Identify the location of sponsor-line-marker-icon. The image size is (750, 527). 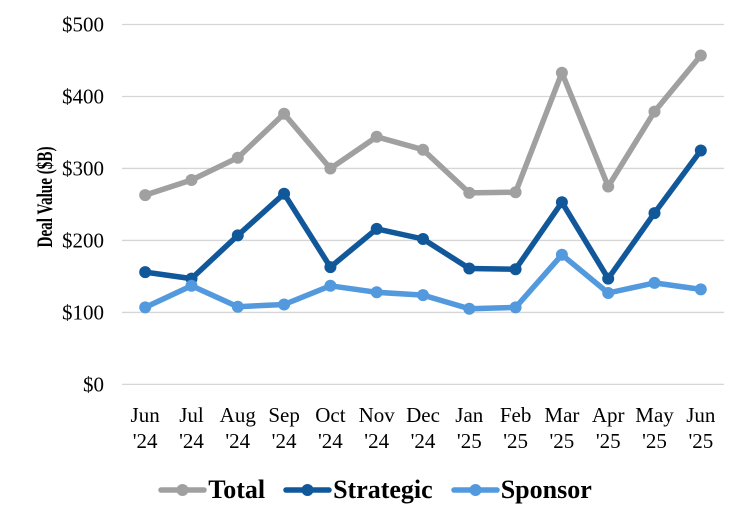
(475, 490).